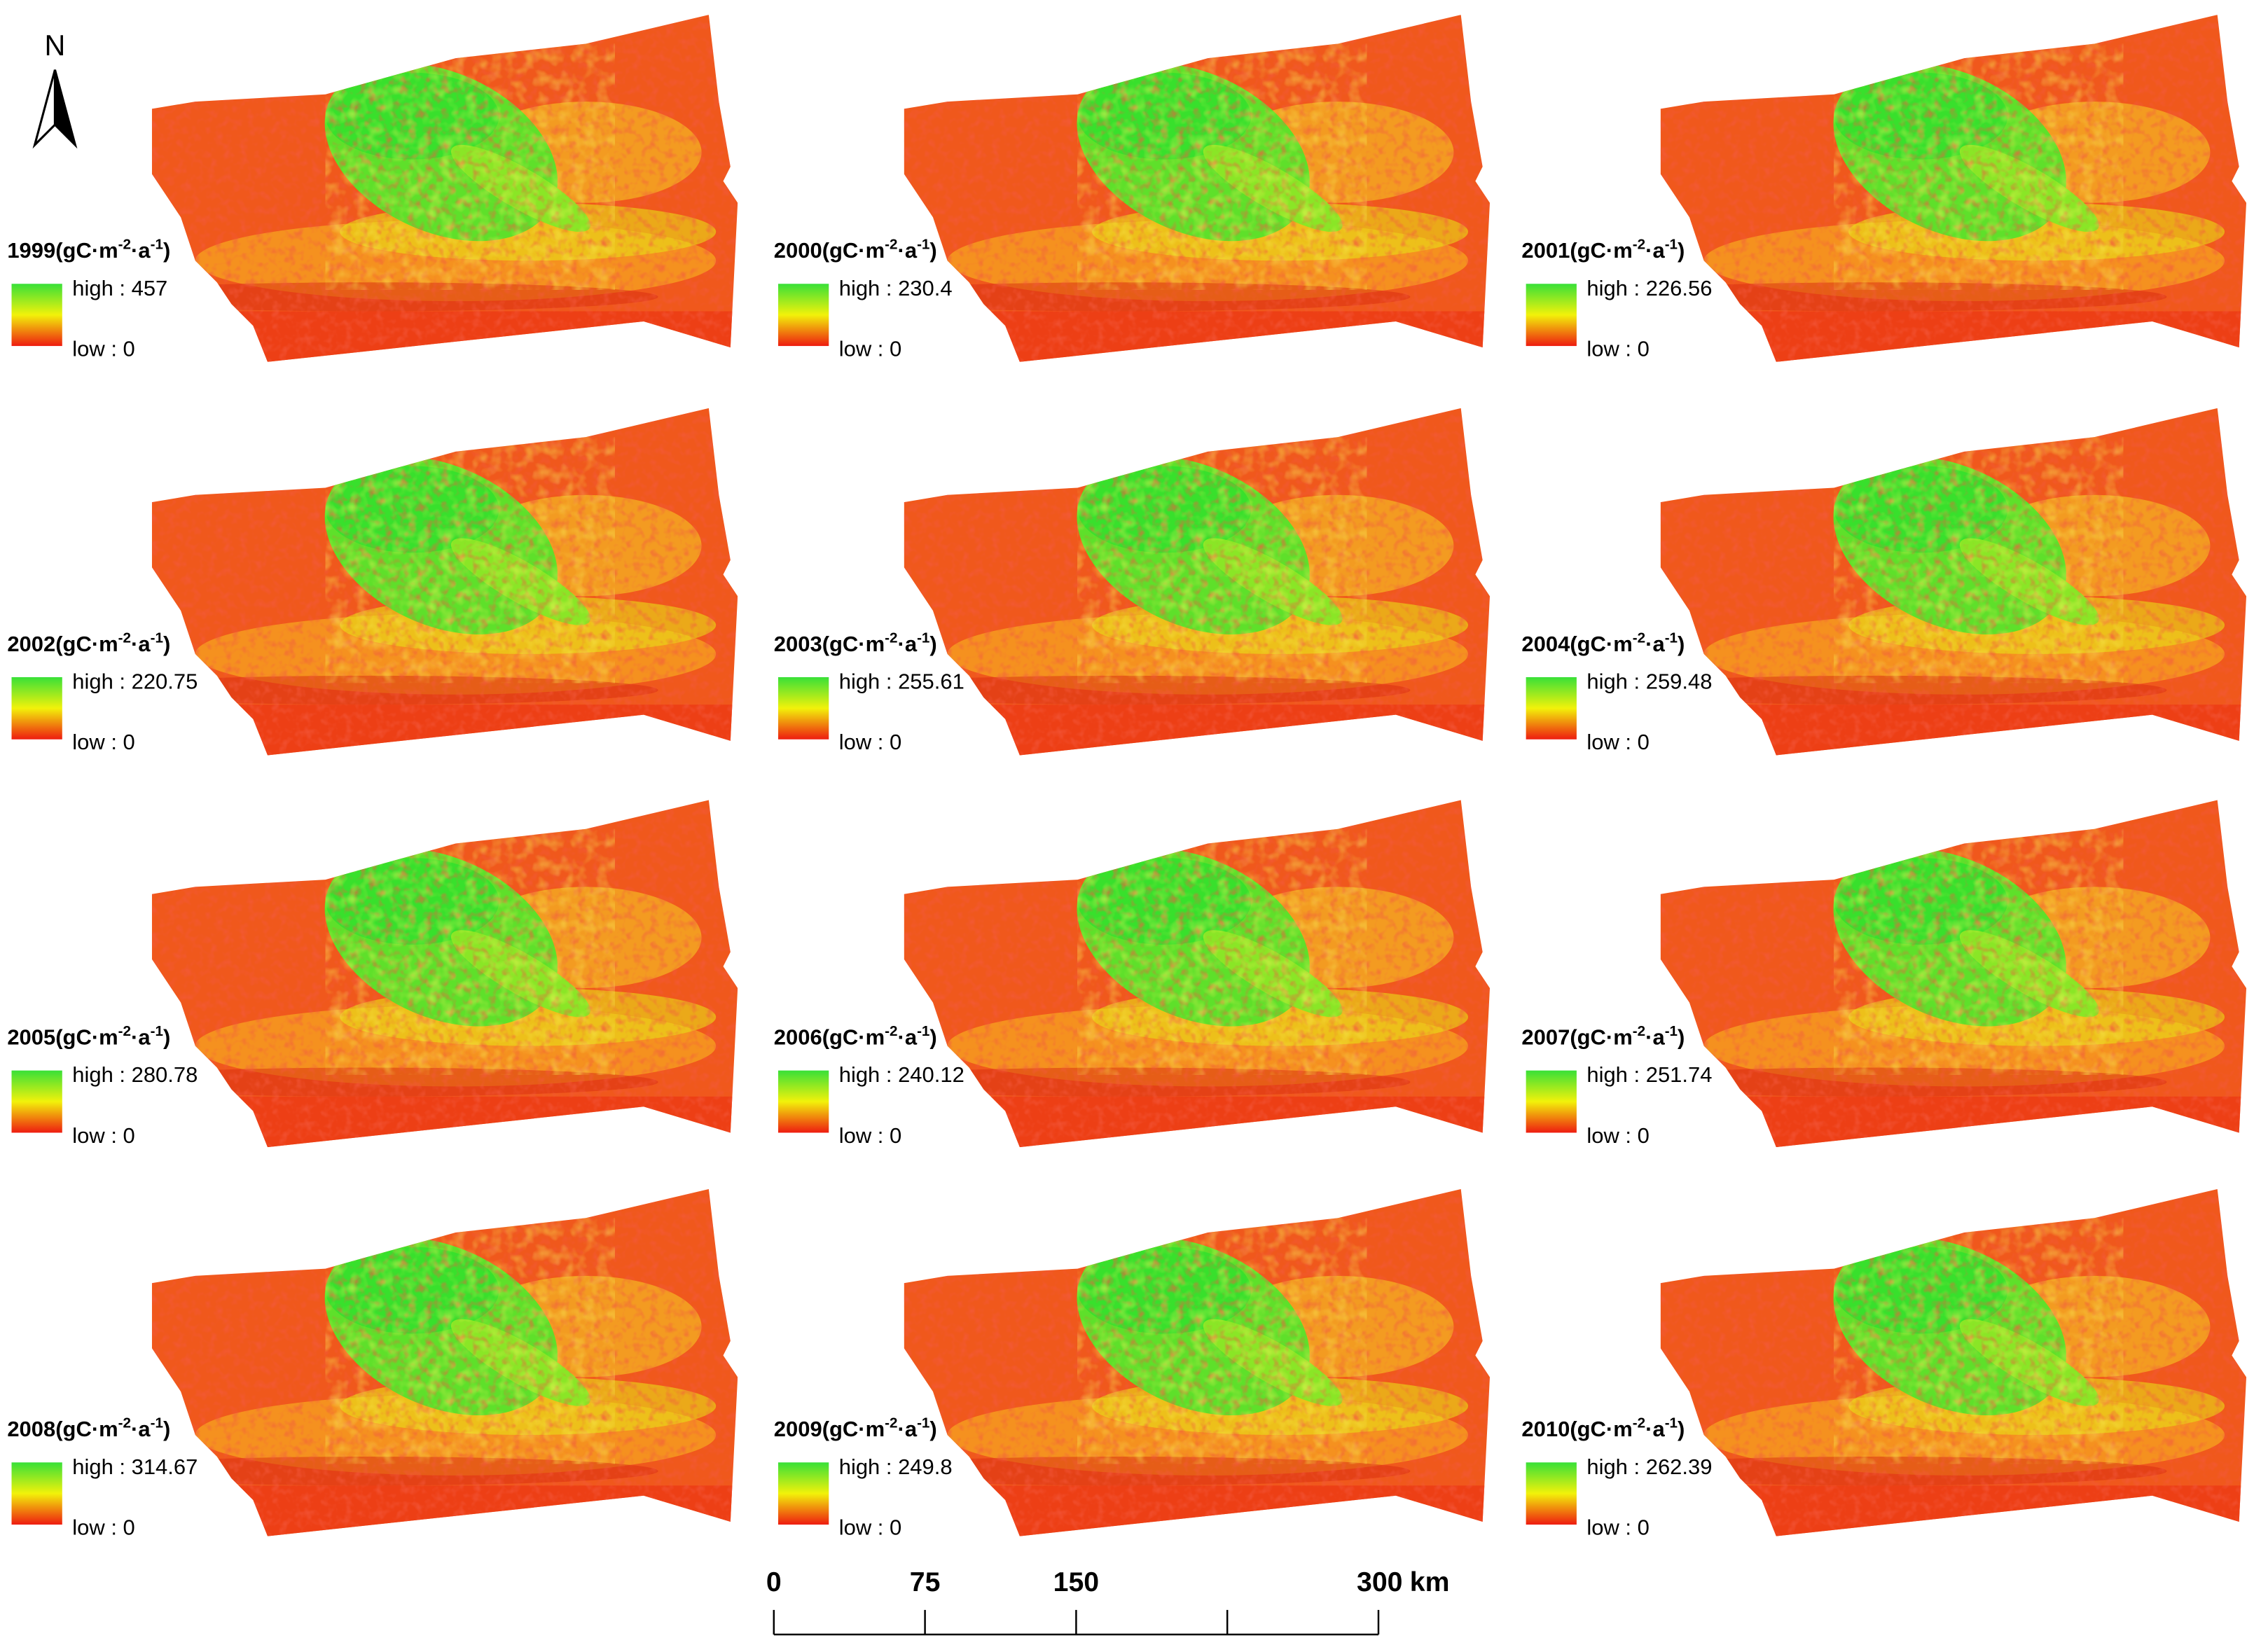 Image resolution: width=2268 pixels, height=1645 pixels. What do you see at coordinates (896, 288) in the screenshot?
I see `legend-high: high : 230.4` at bounding box center [896, 288].